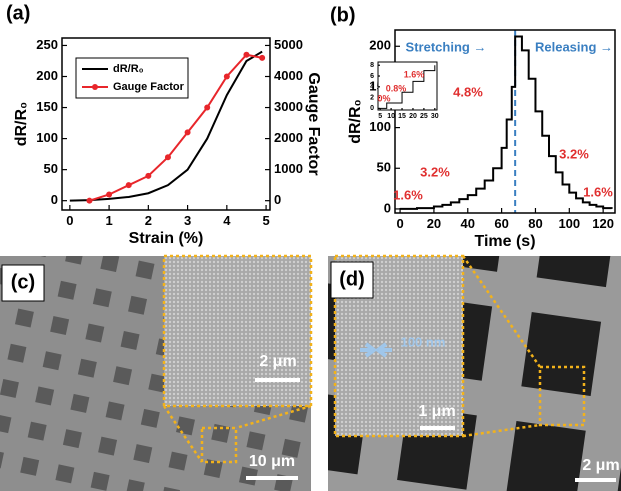  What do you see at coordinates (288, 44) in the screenshot?
I see `y2-tick-label: 5000` at bounding box center [288, 44].